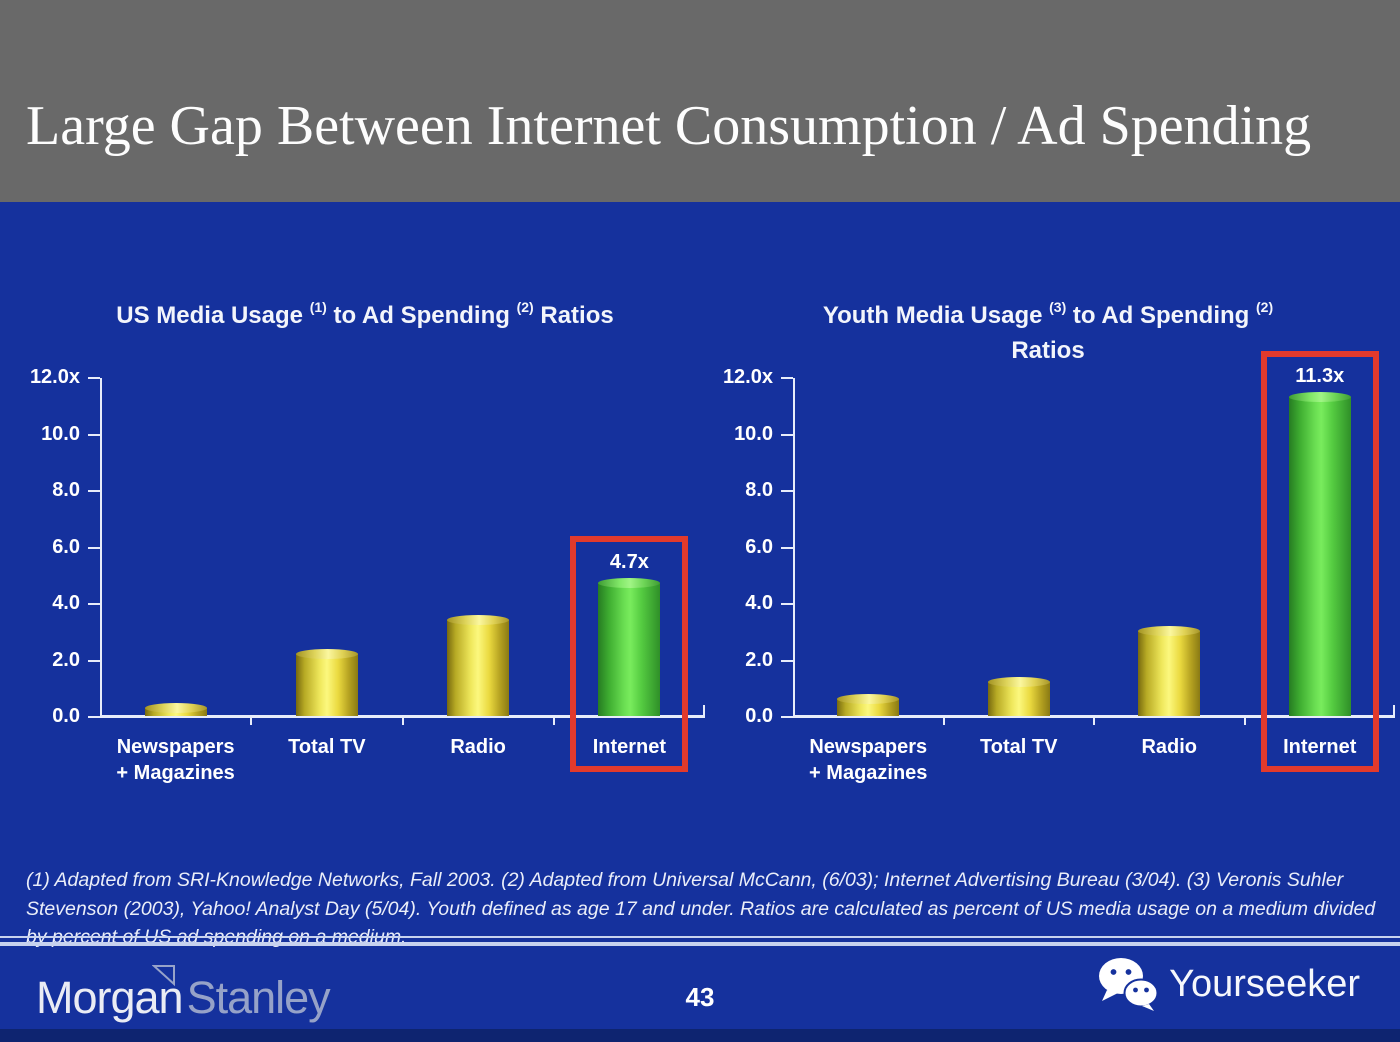  What do you see at coordinates (700, 944) in the screenshot?
I see `separator-line-thick` at bounding box center [700, 944].